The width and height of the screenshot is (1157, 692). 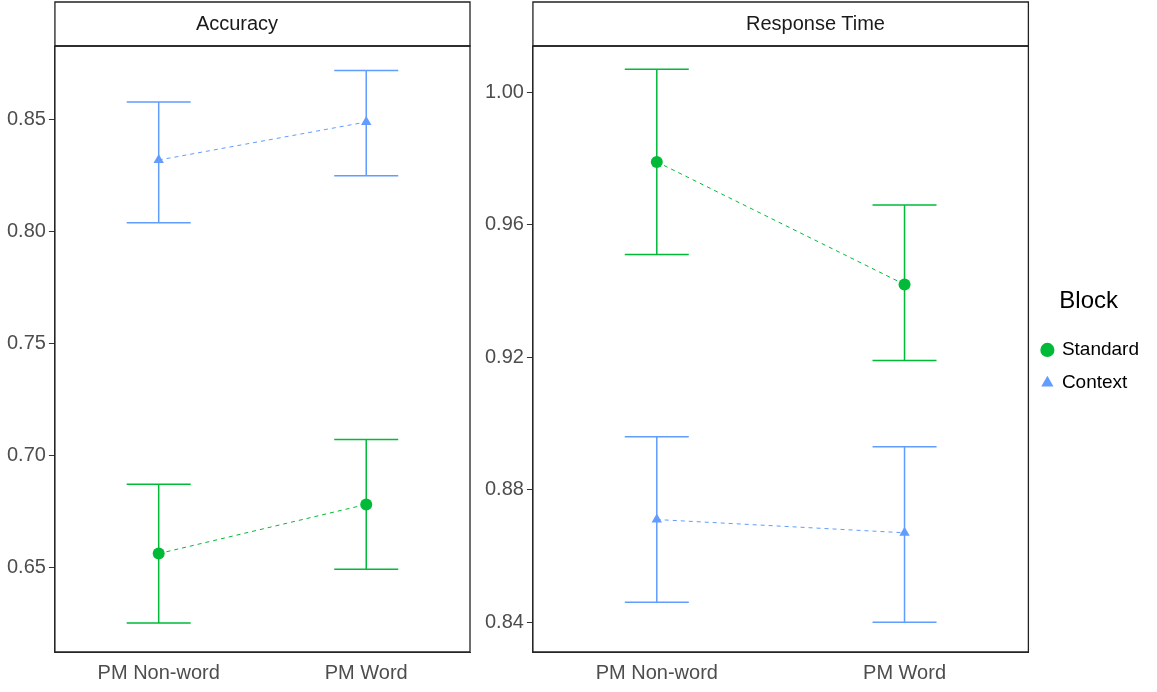 What do you see at coordinates (504, 223) in the screenshot?
I see `y-tick-label: 0.96` at bounding box center [504, 223].